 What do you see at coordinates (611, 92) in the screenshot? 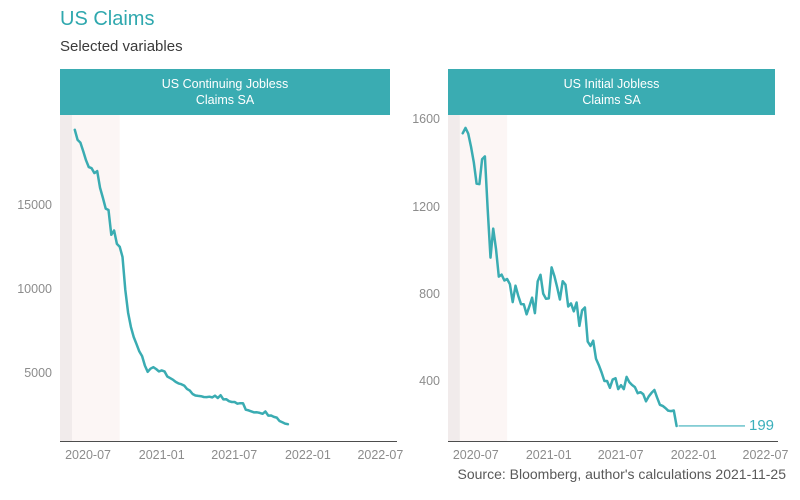
I see `panel-strip-initial-claims: US Initial Jobless Claims SA` at bounding box center [611, 92].